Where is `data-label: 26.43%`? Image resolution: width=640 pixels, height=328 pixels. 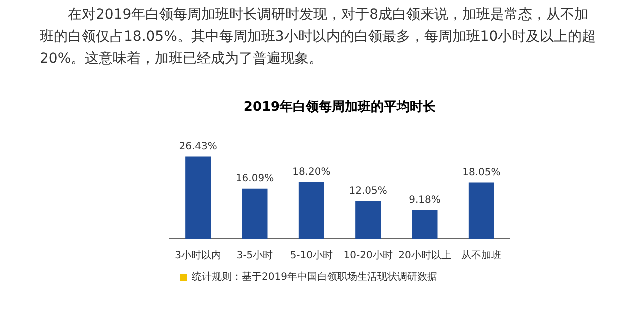
data-label: 26.43% is located at coordinates (198, 146).